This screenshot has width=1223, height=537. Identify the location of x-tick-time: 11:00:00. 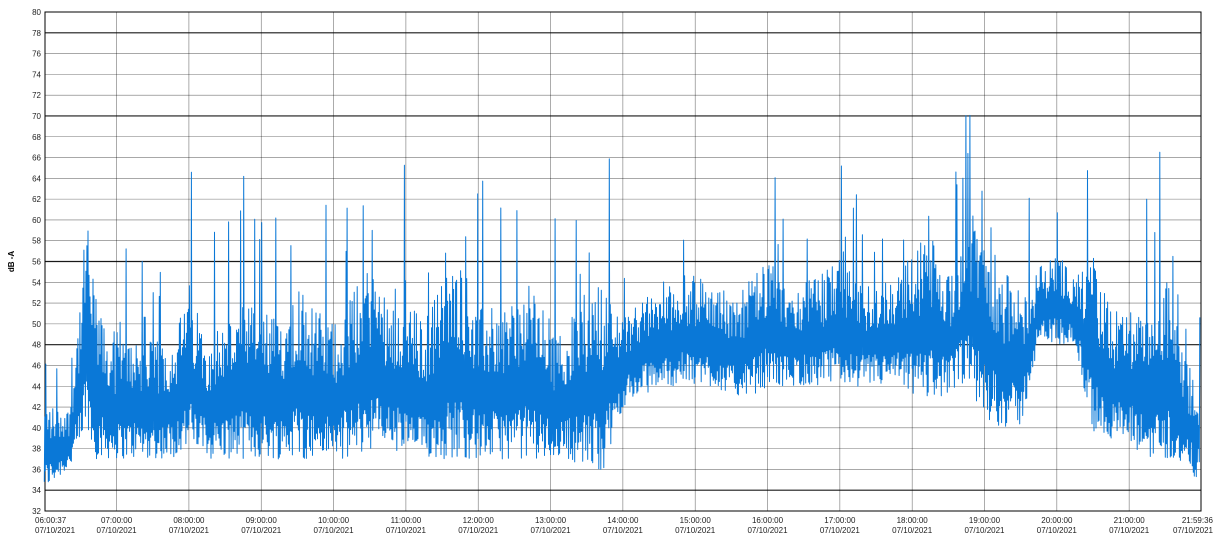
(406, 520).